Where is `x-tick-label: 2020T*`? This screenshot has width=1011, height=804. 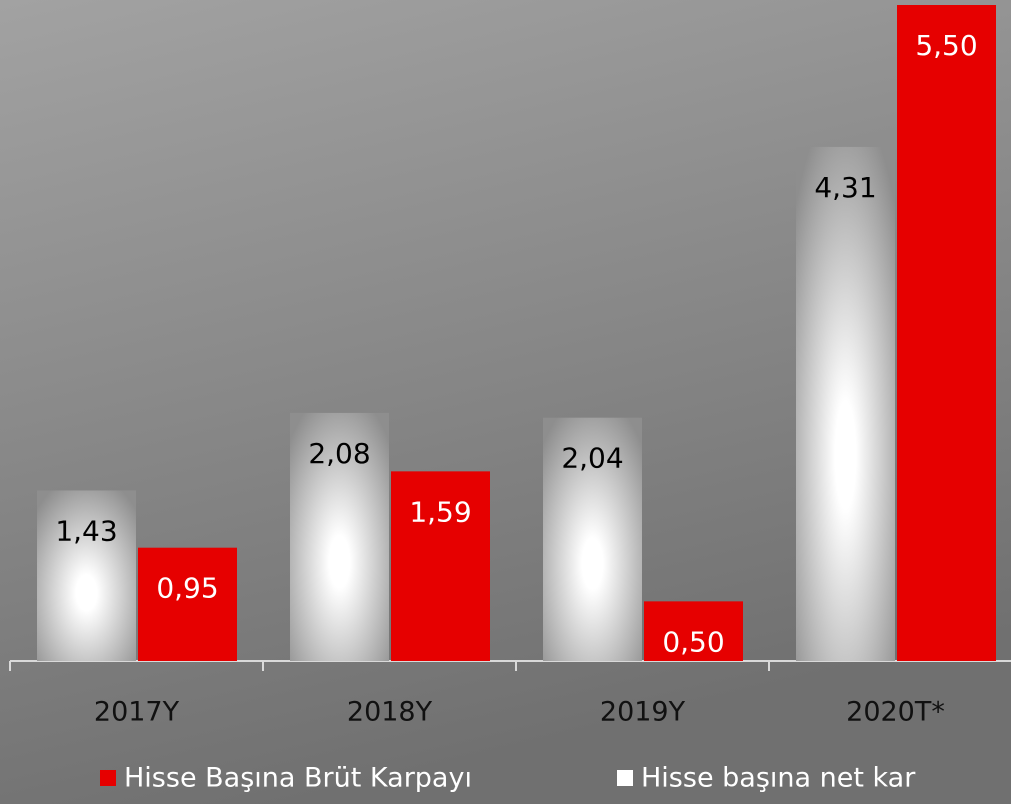 x-tick-label: 2020T* is located at coordinates (895, 712).